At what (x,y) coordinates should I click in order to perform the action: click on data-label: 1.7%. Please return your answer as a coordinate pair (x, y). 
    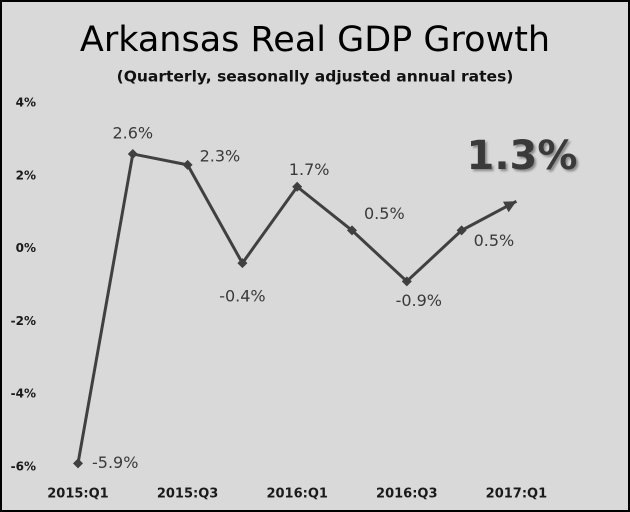
    Looking at the image, I should click on (309, 169).